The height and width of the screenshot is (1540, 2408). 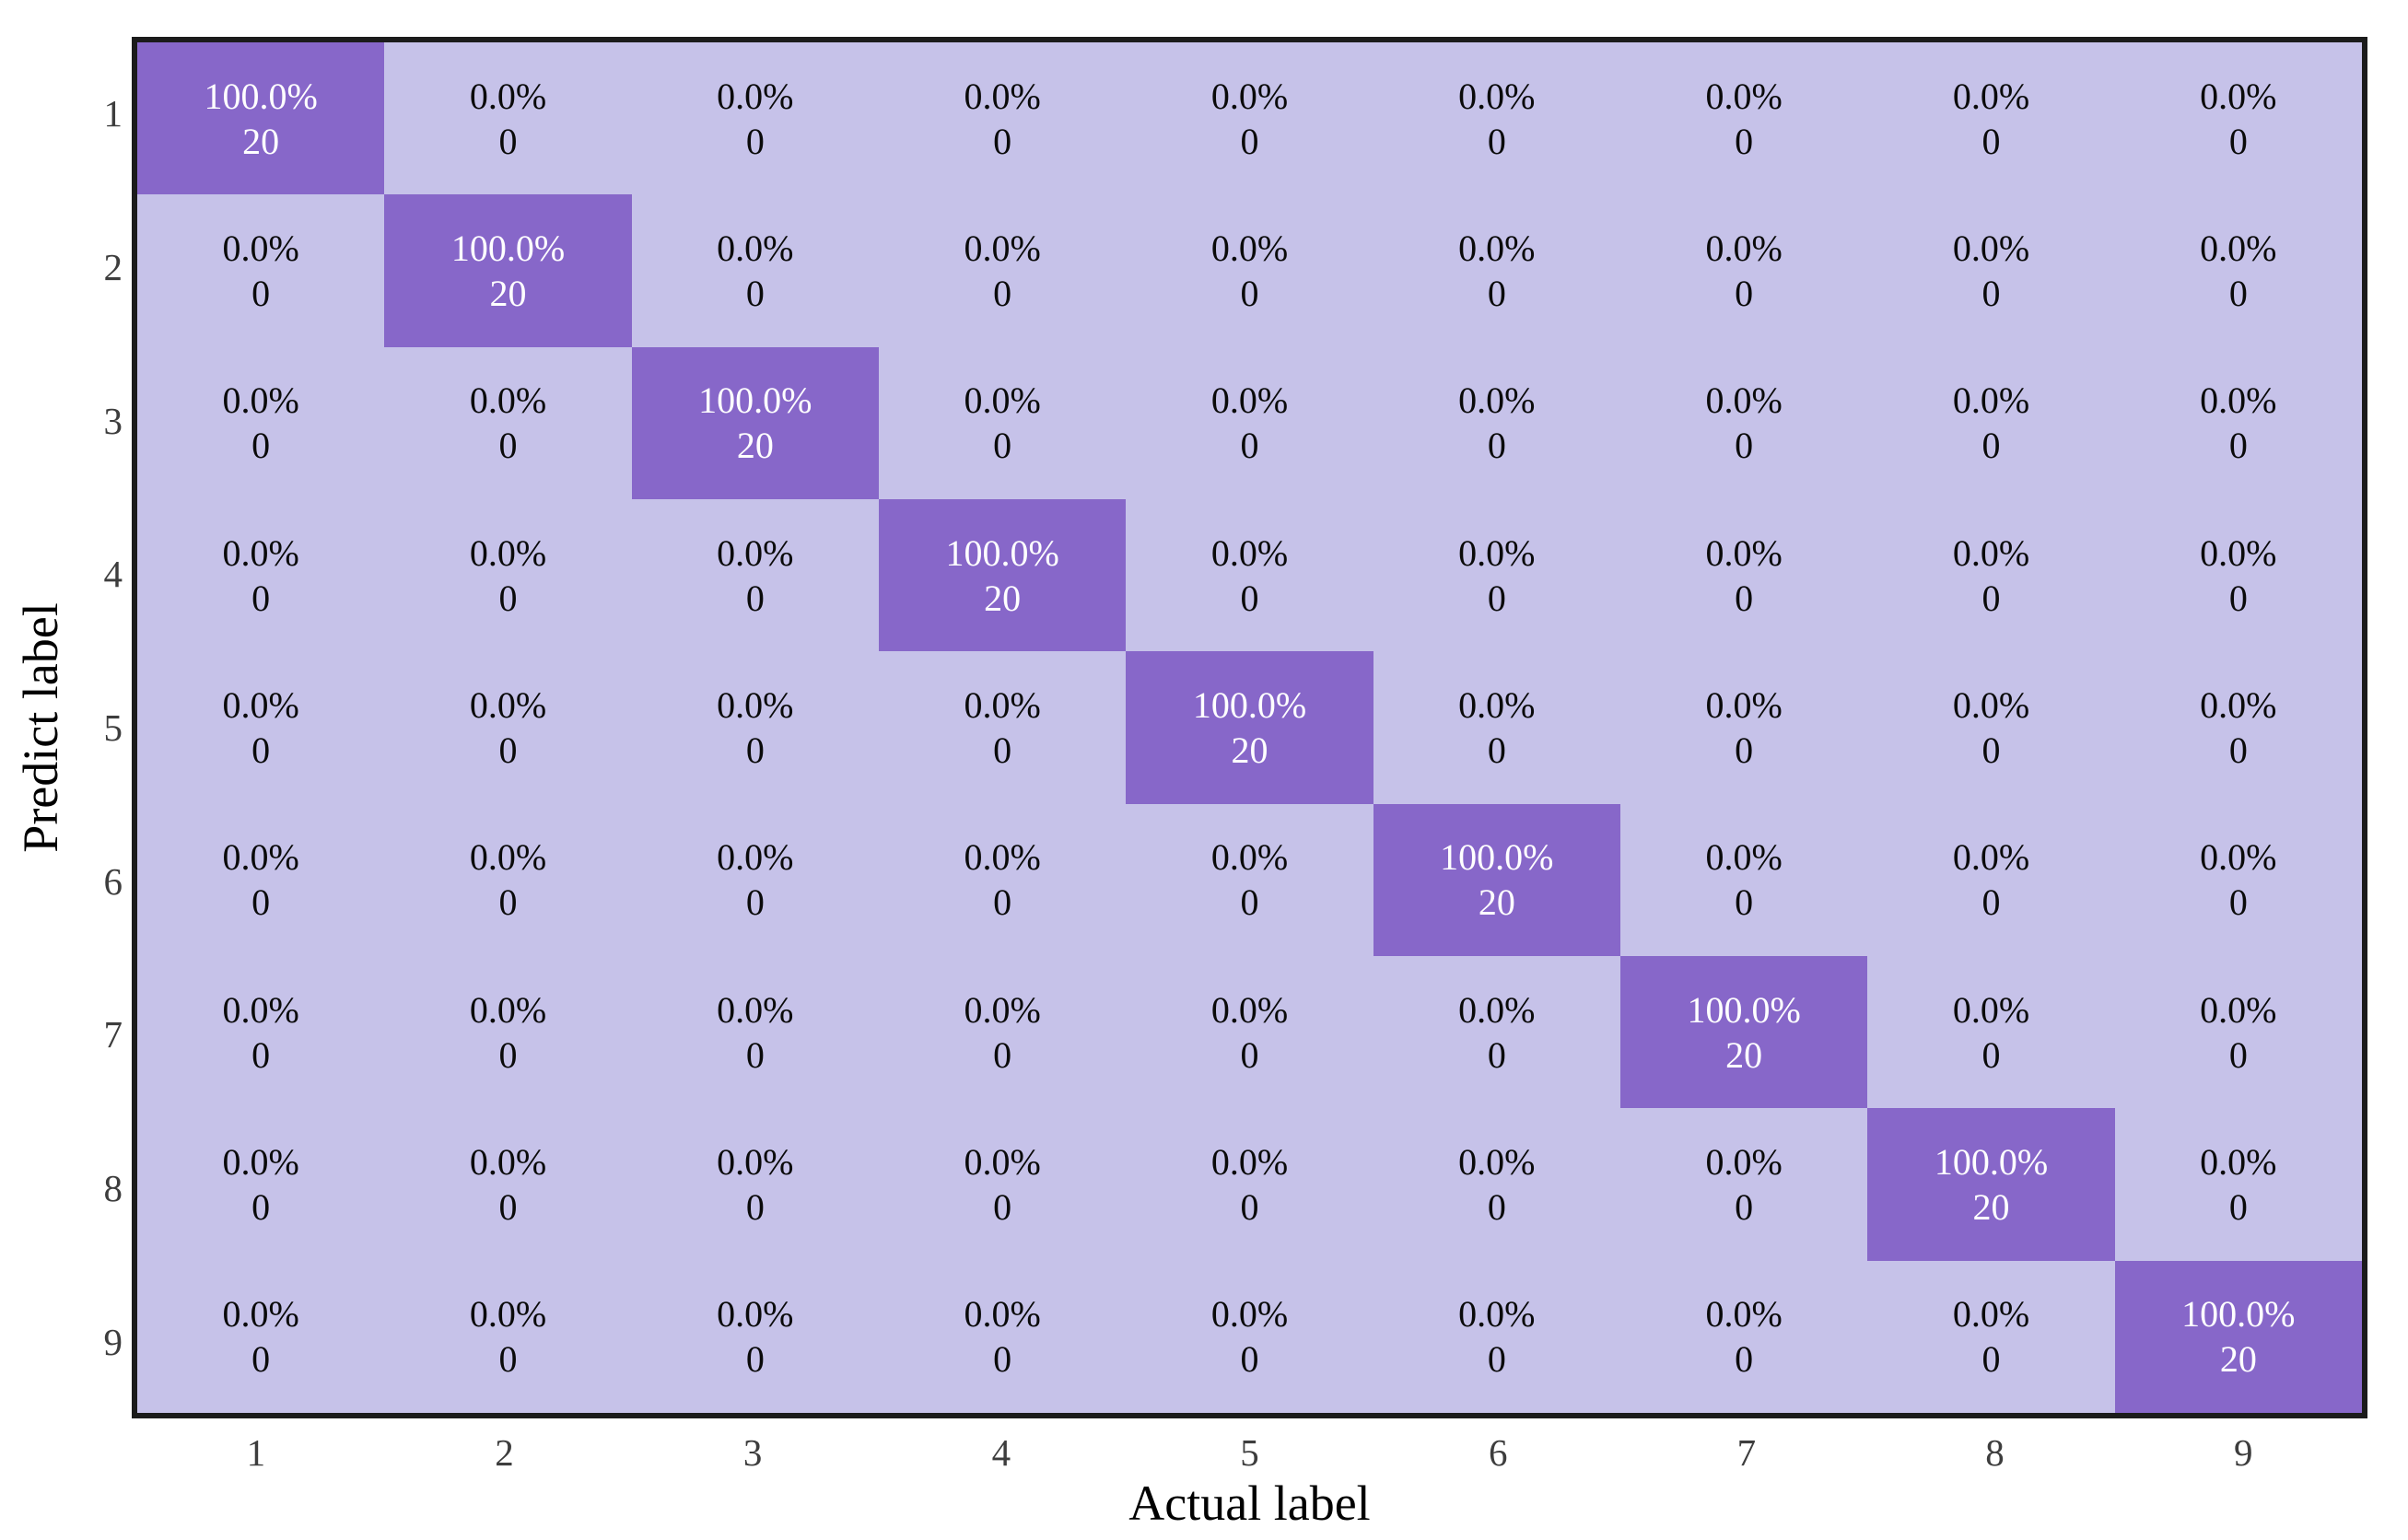 What do you see at coordinates (1001, 1452) in the screenshot?
I see `x-tick-label: 4` at bounding box center [1001, 1452].